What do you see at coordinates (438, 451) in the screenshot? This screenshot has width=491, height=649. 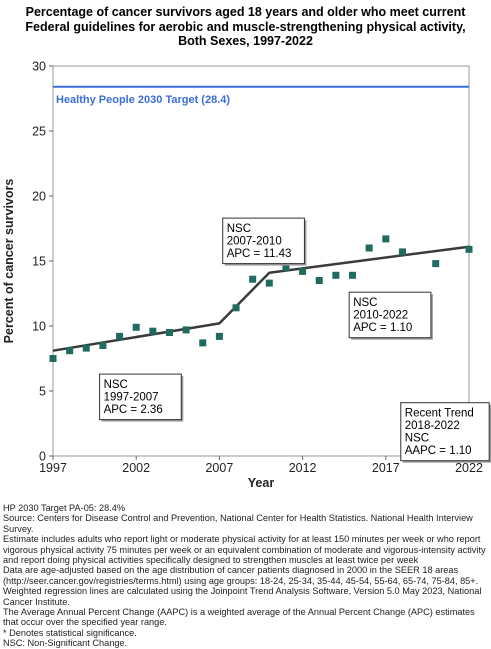 I see `annotation-text: AAPC = 1.10` at bounding box center [438, 451].